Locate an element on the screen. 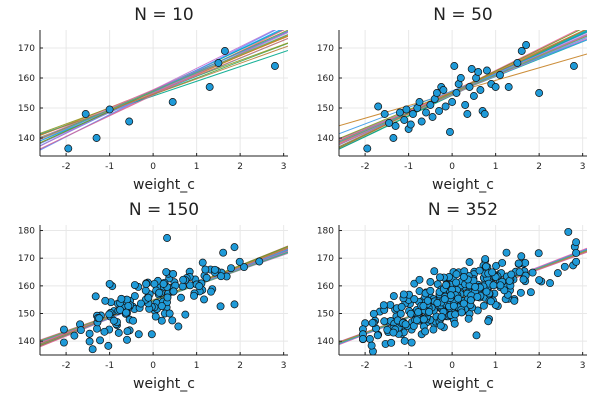  x-tick-label: 3 is located at coordinates (583, 366).